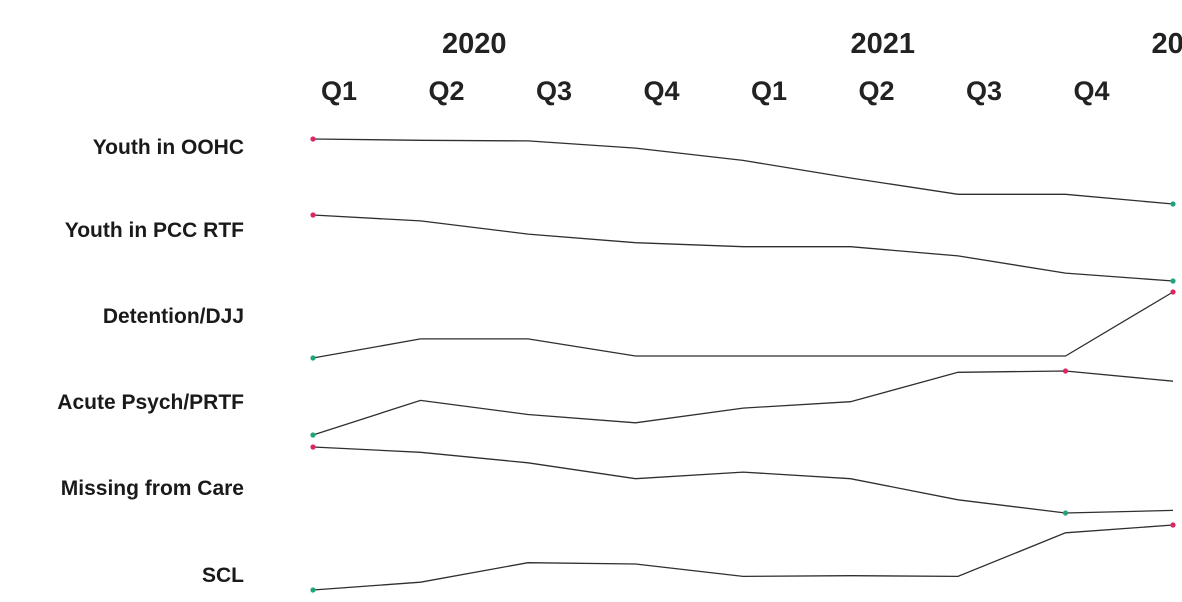 The height and width of the screenshot is (602, 1182). I want to click on quarter-labels: Q1 Q2 Q3 Q4 Q1 Q2 Q3 Q4 Q1, so click(751, 91).